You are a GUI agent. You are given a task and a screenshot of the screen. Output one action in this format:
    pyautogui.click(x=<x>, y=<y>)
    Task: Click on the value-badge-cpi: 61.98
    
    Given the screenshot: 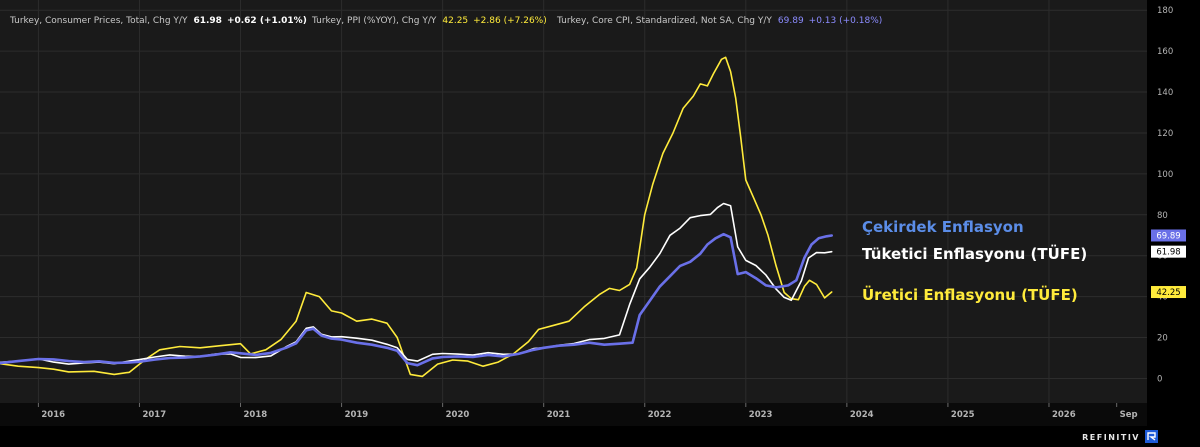 What is the action you would take?
    pyautogui.click(x=1168, y=251)
    